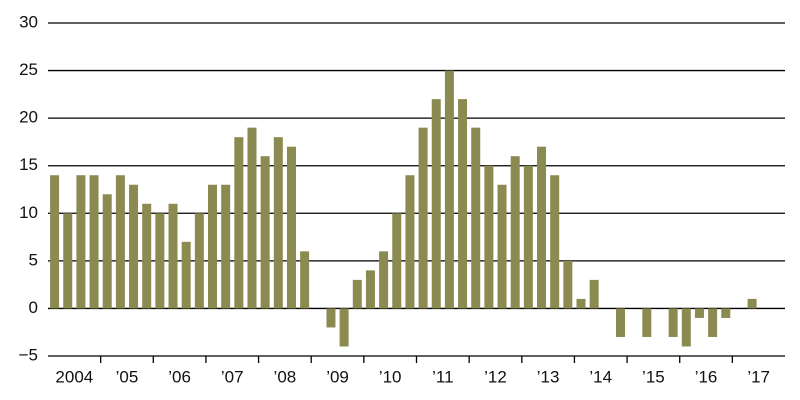  I want to click on x-tick-label: ’06, so click(179, 376).